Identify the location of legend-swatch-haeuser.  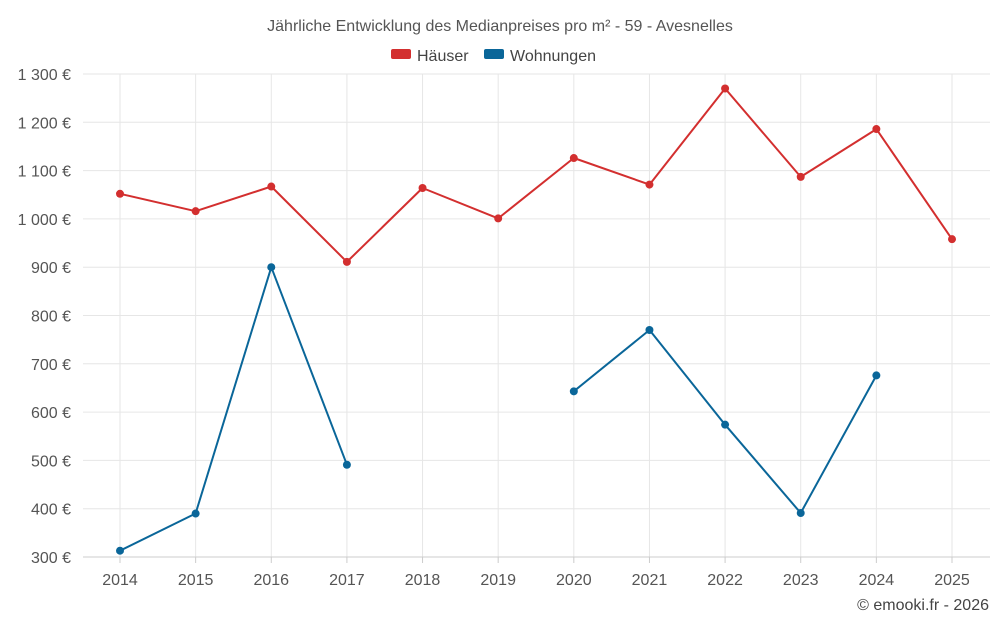
(401, 54).